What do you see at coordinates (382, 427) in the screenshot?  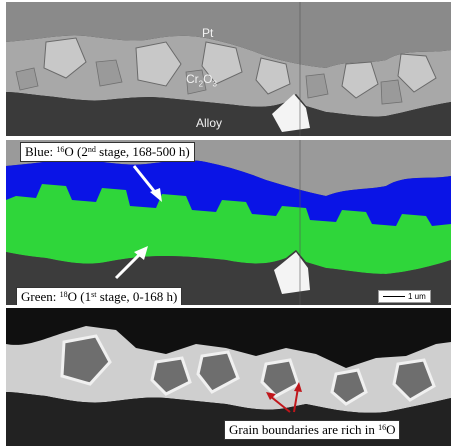 I see `caption-isotope: 16` at bounding box center [382, 427].